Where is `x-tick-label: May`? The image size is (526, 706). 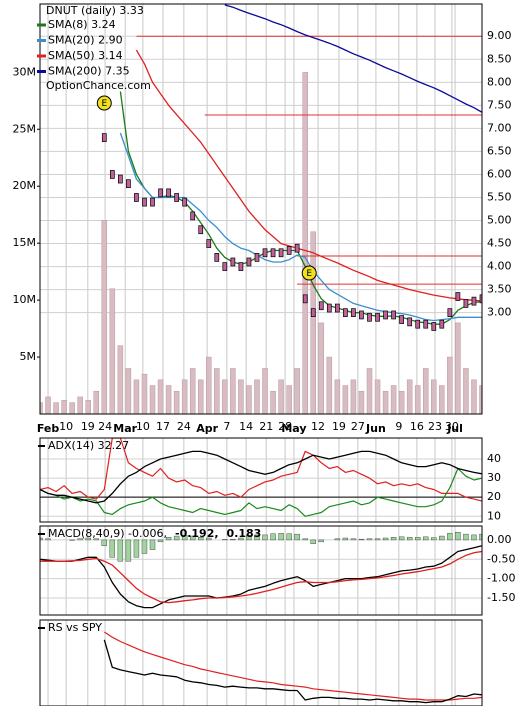
x-tick-label: May is located at coordinates (293, 428).